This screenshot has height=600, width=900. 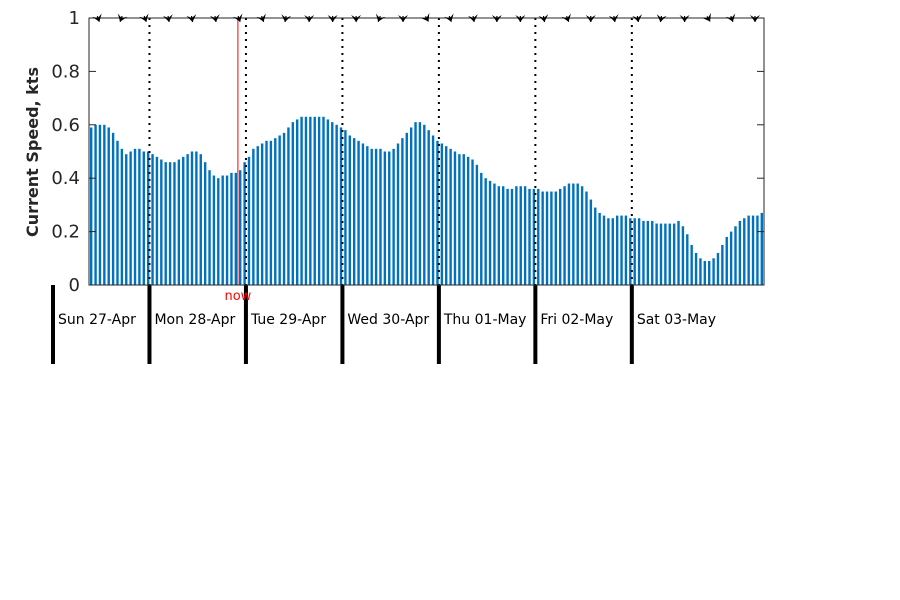 I want to click on now-label: now, so click(x=237, y=296).